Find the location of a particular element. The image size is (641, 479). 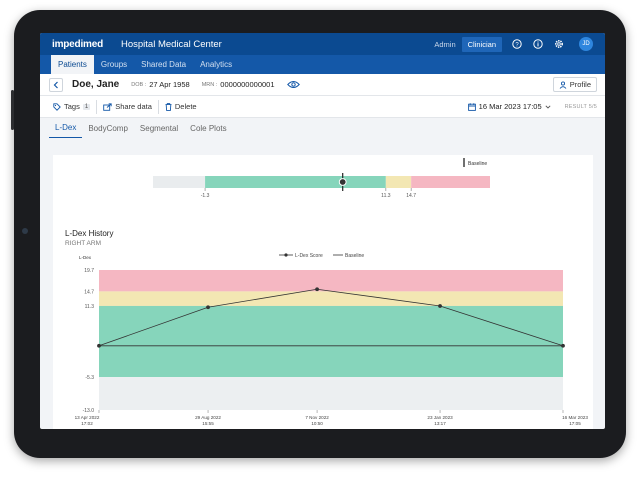

l-dex-gauge: Baseline -1.3 11.3 14.7 is located at coordinates (321, 178).